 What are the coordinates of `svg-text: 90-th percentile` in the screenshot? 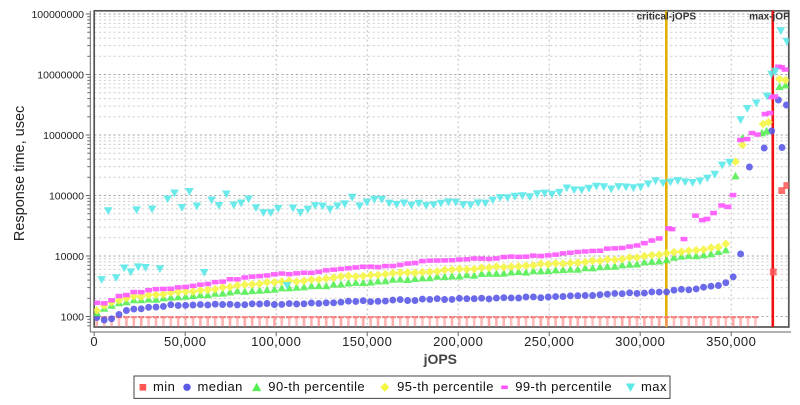 It's located at (316, 386).